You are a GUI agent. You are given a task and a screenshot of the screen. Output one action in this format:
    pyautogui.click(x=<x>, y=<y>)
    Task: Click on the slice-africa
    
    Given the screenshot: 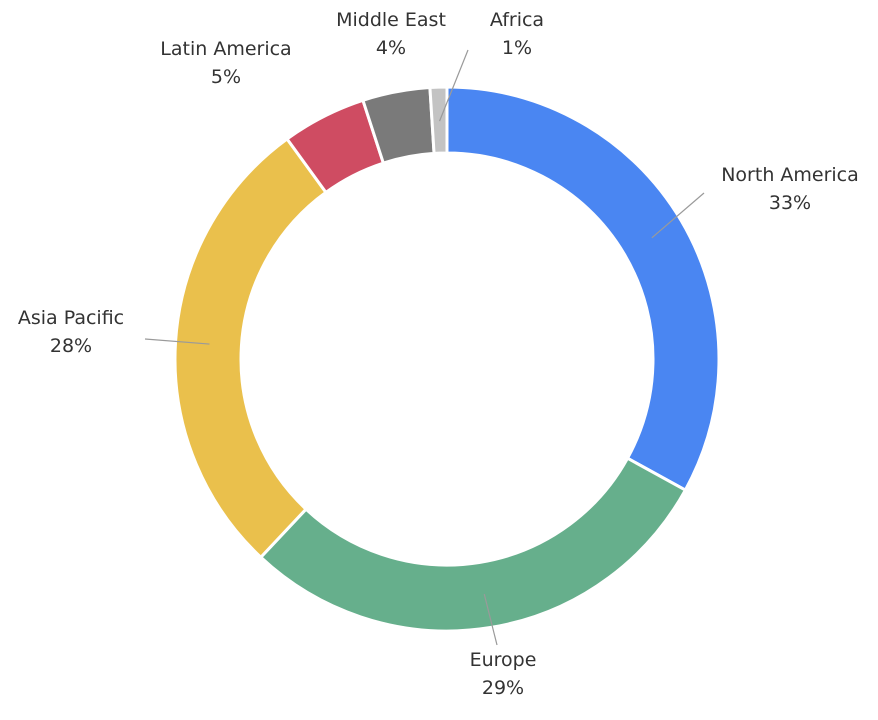 What is the action you would take?
    pyautogui.click(x=438, y=120)
    